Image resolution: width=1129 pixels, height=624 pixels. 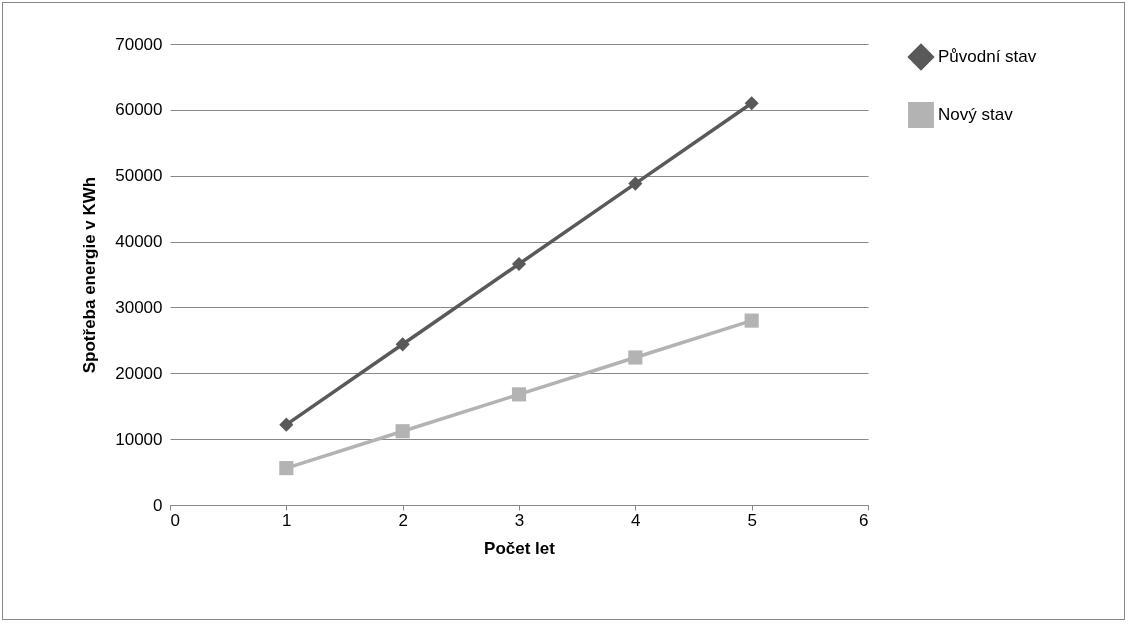 What do you see at coordinates (636, 520) in the screenshot?
I see `x-tick-label: 4` at bounding box center [636, 520].